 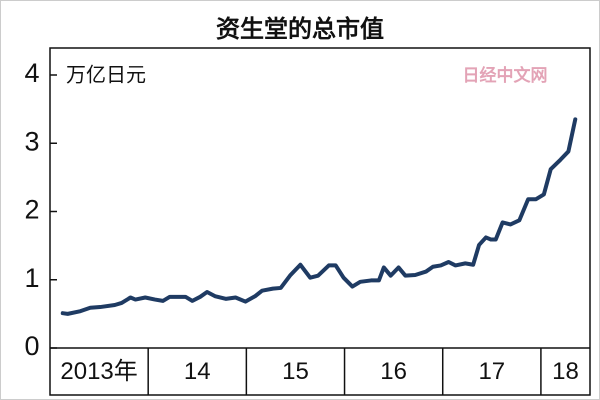 What do you see at coordinates (31, 141) in the screenshot?
I see `y-tick-label: 3` at bounding box center [31, 141].